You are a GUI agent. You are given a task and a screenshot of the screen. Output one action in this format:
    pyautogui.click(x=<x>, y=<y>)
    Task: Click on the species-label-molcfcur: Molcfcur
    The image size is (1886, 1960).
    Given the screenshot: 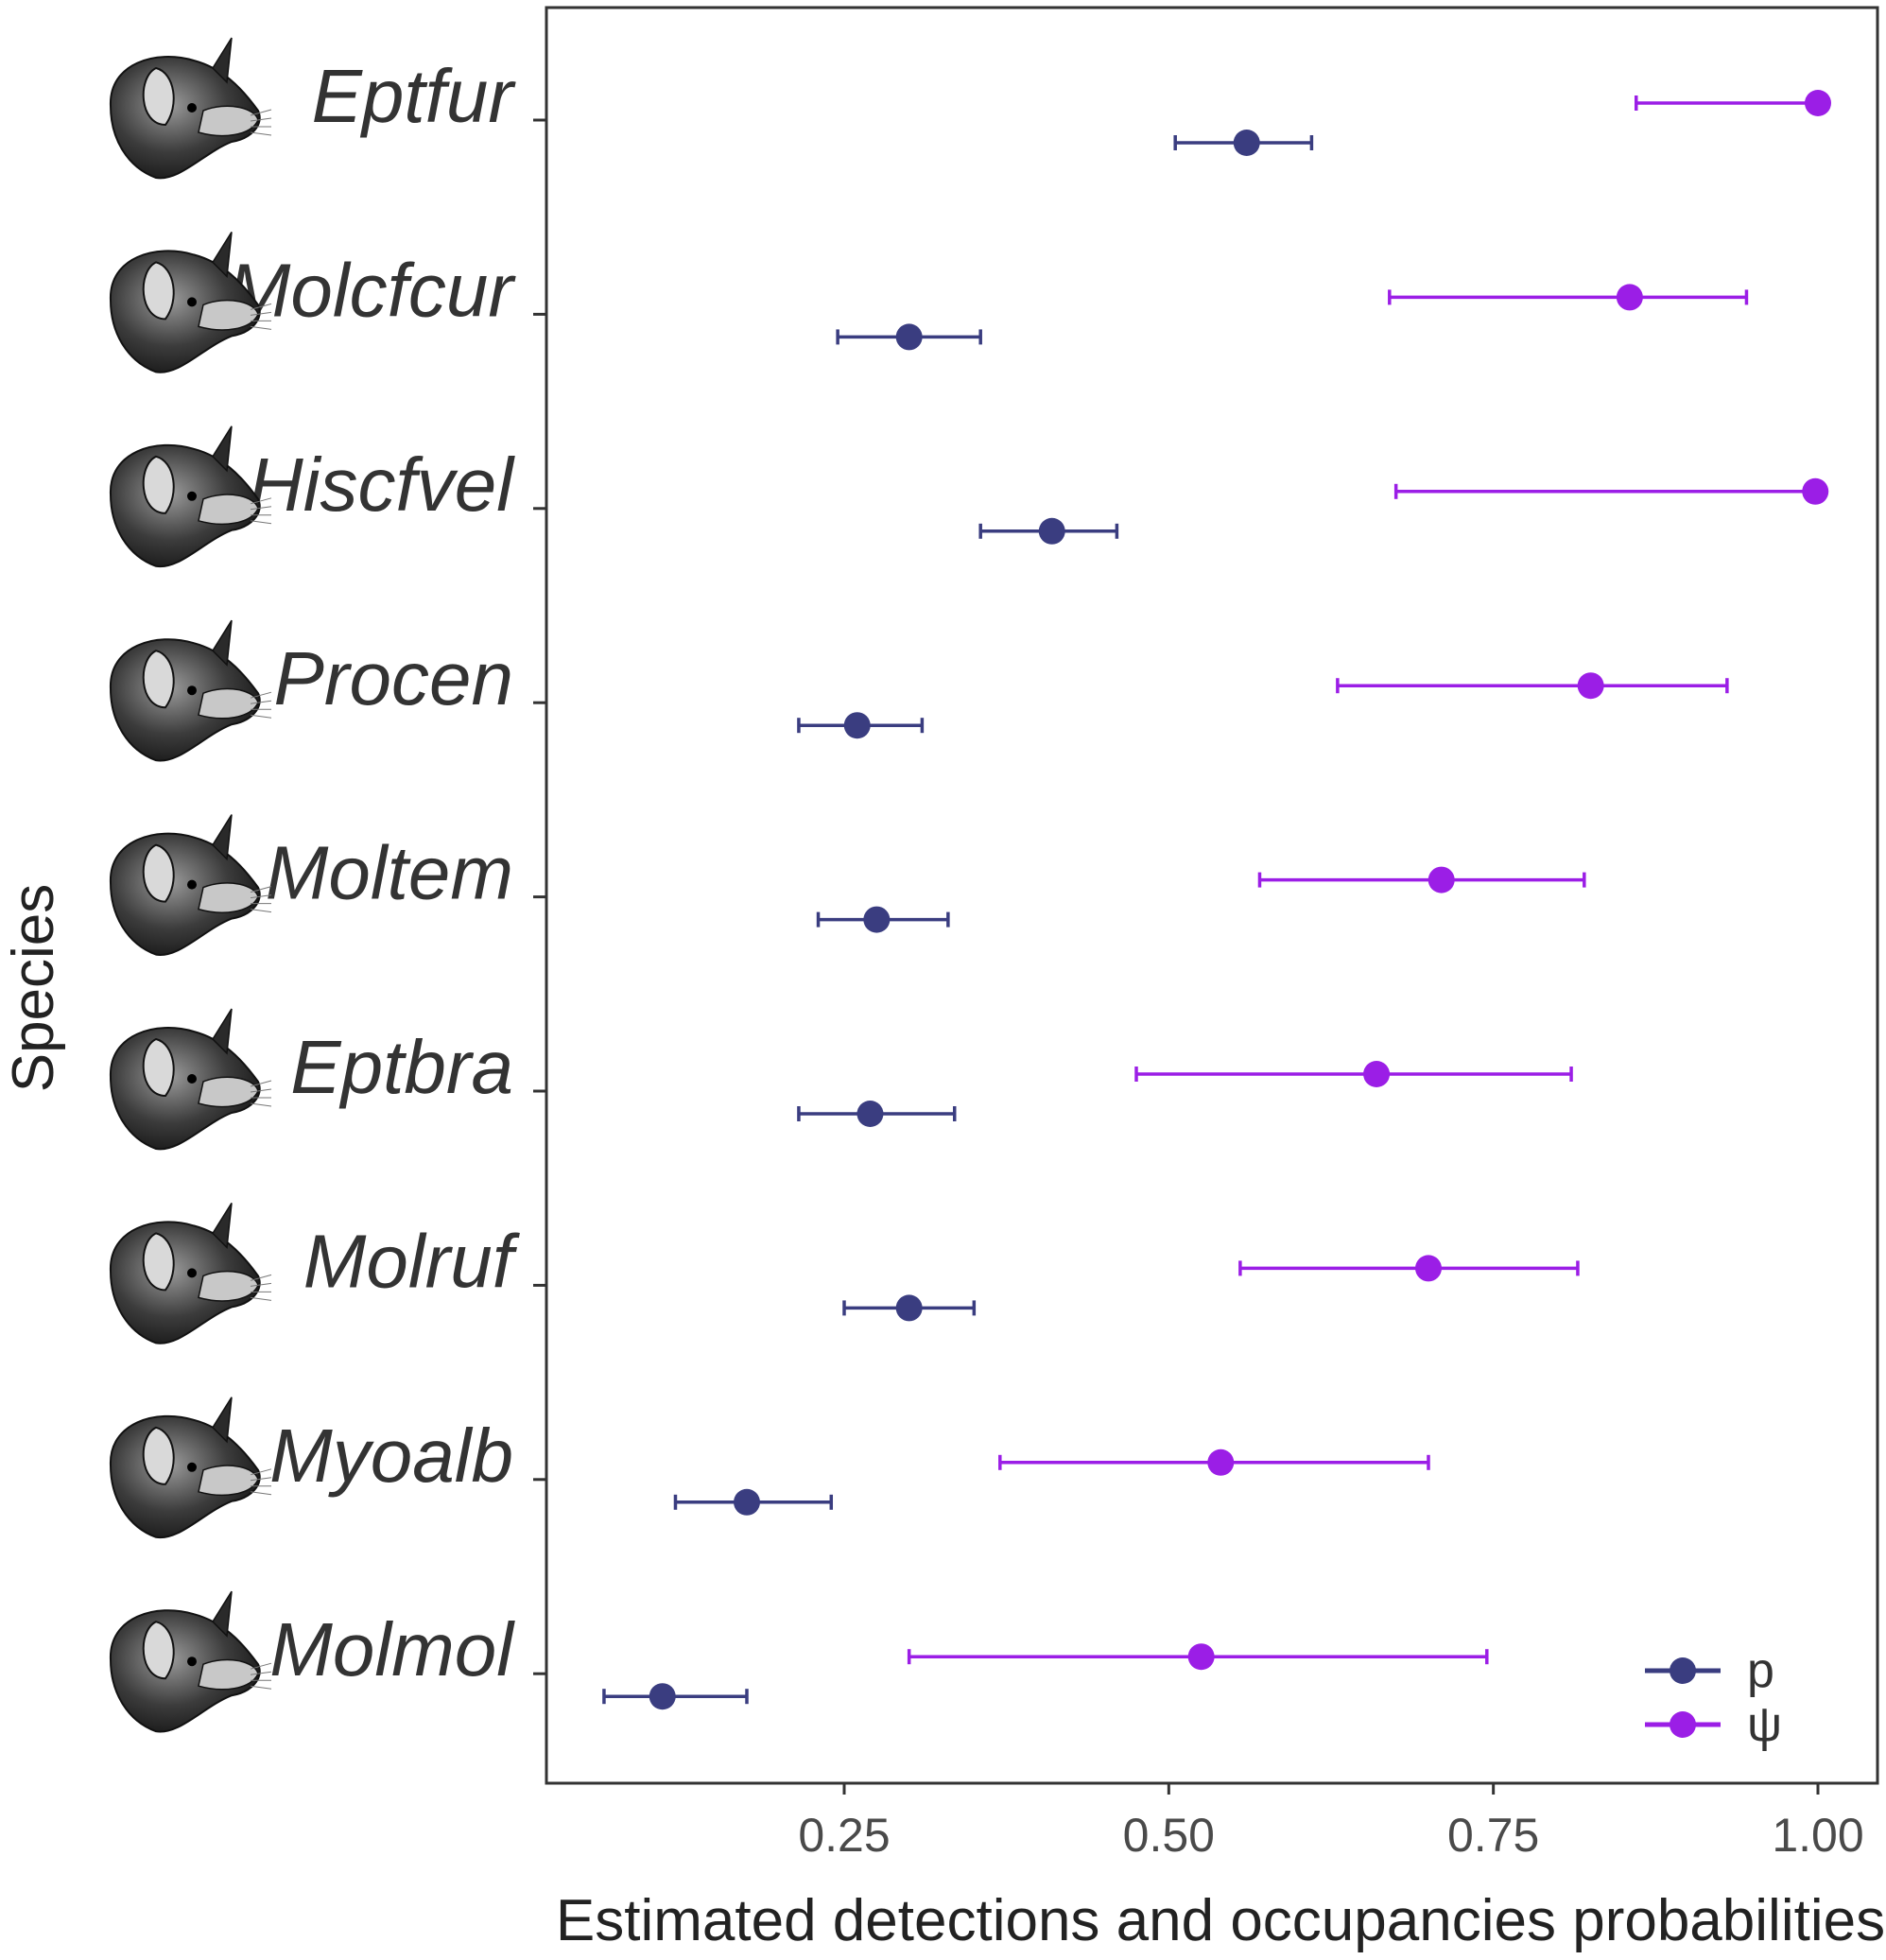 What is the action you would take?
    pyautogui.click(x=373, y=290)
    